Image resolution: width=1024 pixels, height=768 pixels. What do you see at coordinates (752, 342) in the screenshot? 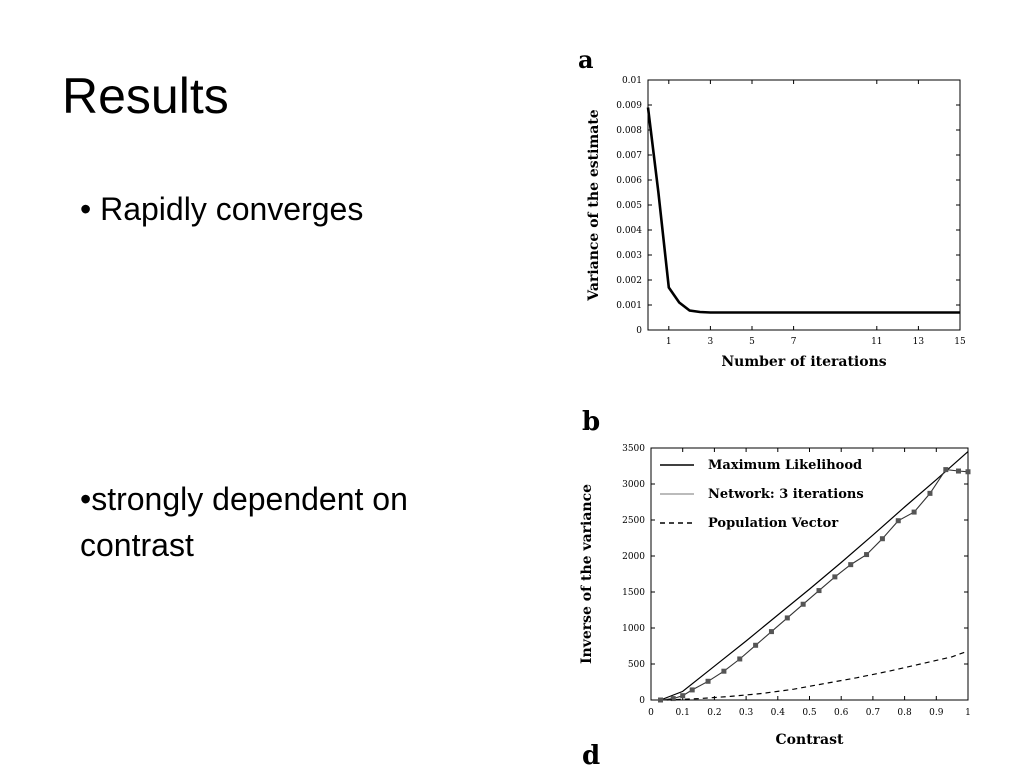
I see `x-tick-label: 5` at bounding box center [752, 342].